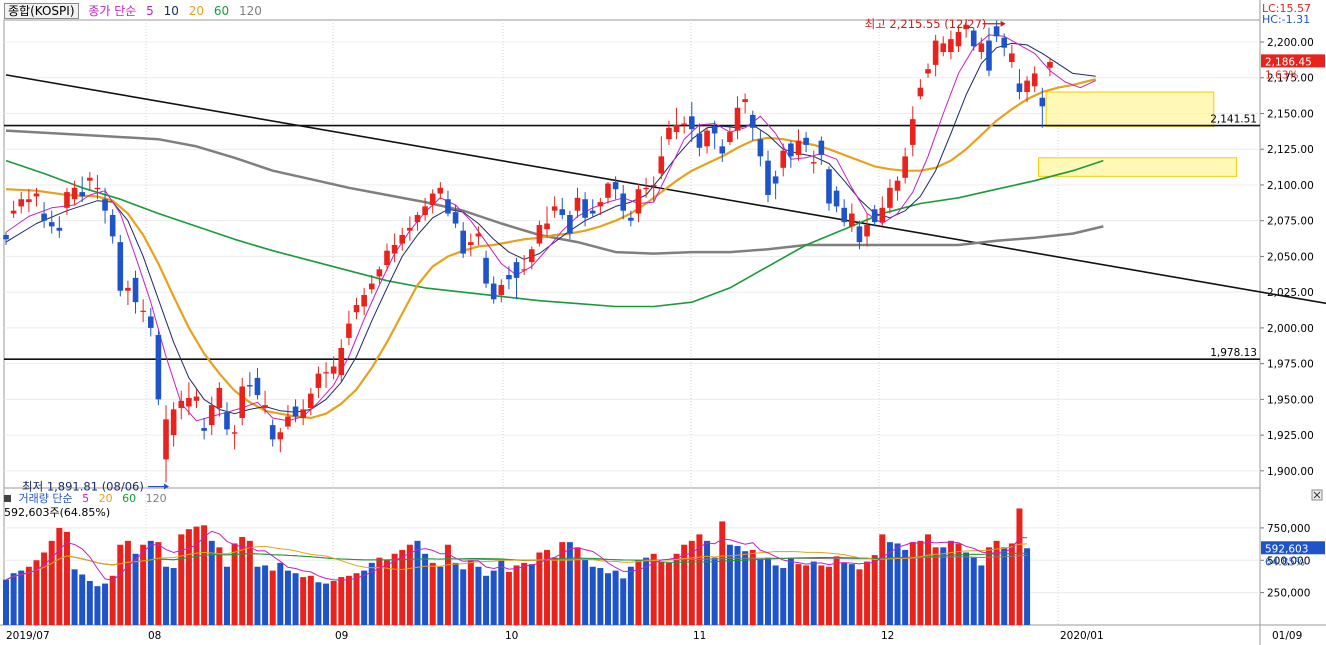  What do you see at coordinates (171, 11) in the screenshot?
I see `ma10-legend: 10` at bounding box center [171, 11].